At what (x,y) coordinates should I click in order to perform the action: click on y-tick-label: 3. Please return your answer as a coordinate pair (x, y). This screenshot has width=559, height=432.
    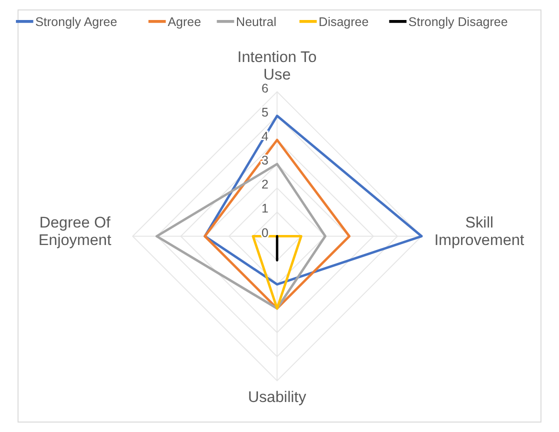
    Looking at the image, I should click on (264, 161).